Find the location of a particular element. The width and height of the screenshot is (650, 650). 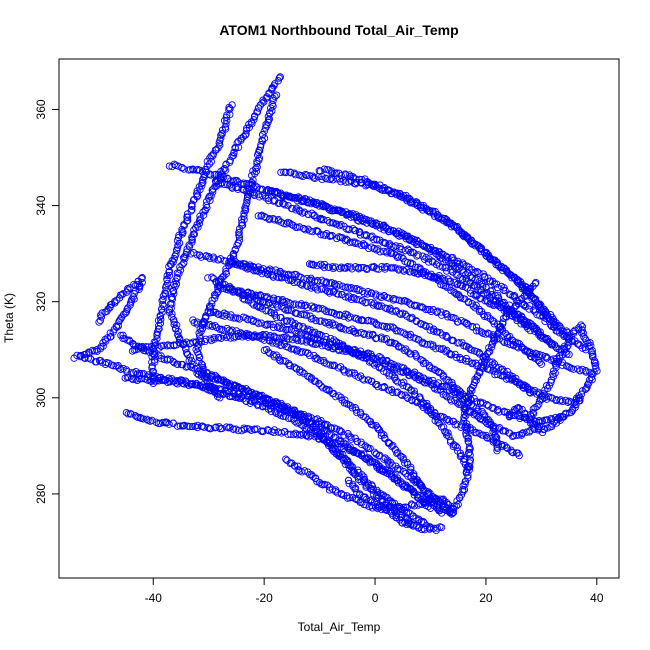

y-tick-label: 280 is located at coordinates (41, 494).